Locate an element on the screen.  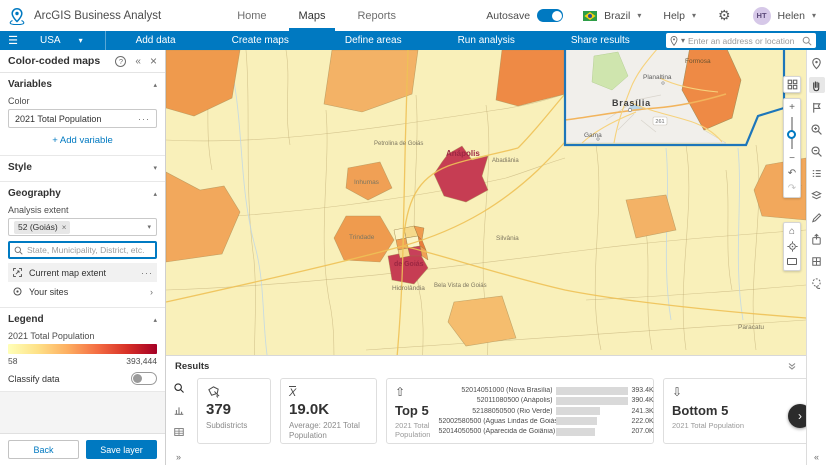
analysis-extent-select: 52 (Goiás) × ▾ is located at coordinates (82, 227).